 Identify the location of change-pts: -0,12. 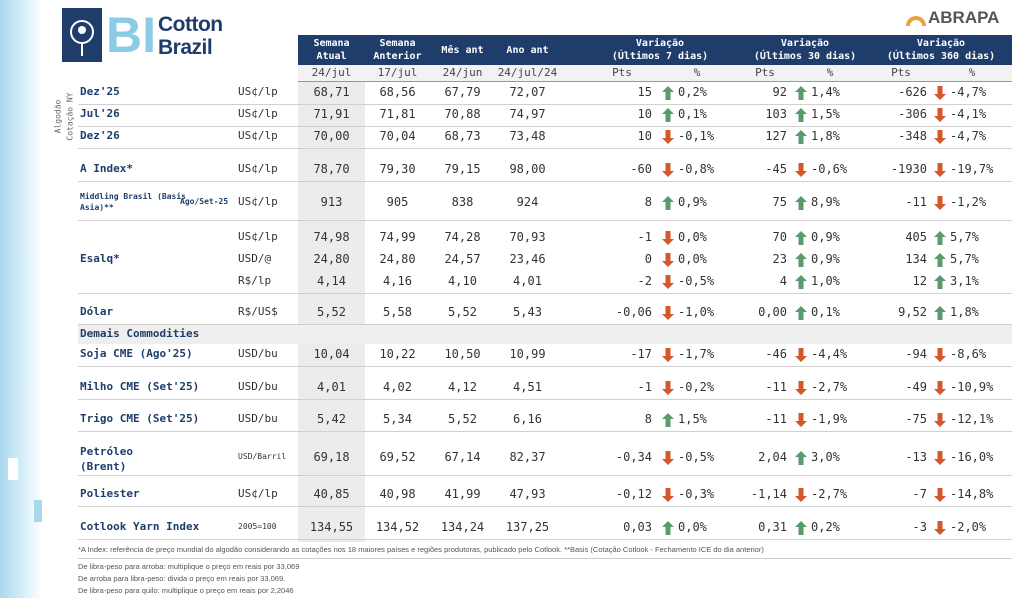
(633, 494).